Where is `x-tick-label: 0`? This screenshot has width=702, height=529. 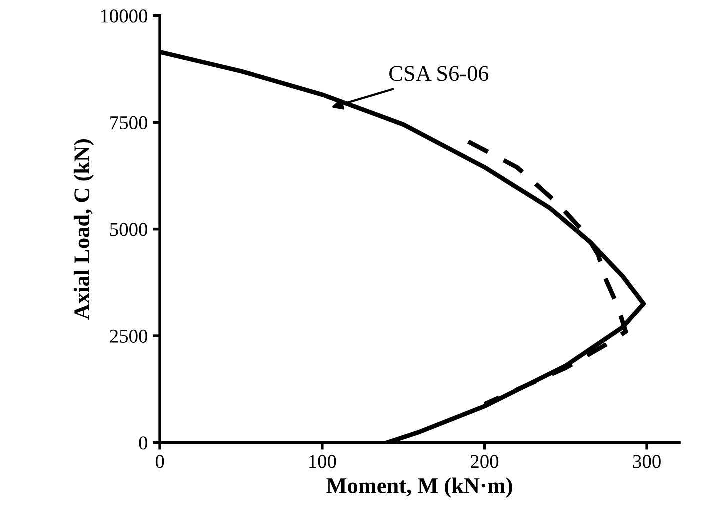 x-tick-label: 0 is located at coordinates (160, 461).